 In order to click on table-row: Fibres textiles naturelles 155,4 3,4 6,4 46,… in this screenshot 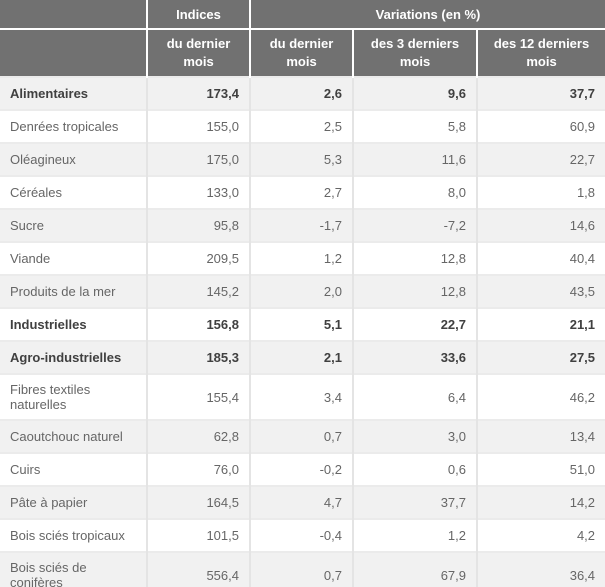, I will do `click(302, 396)`.